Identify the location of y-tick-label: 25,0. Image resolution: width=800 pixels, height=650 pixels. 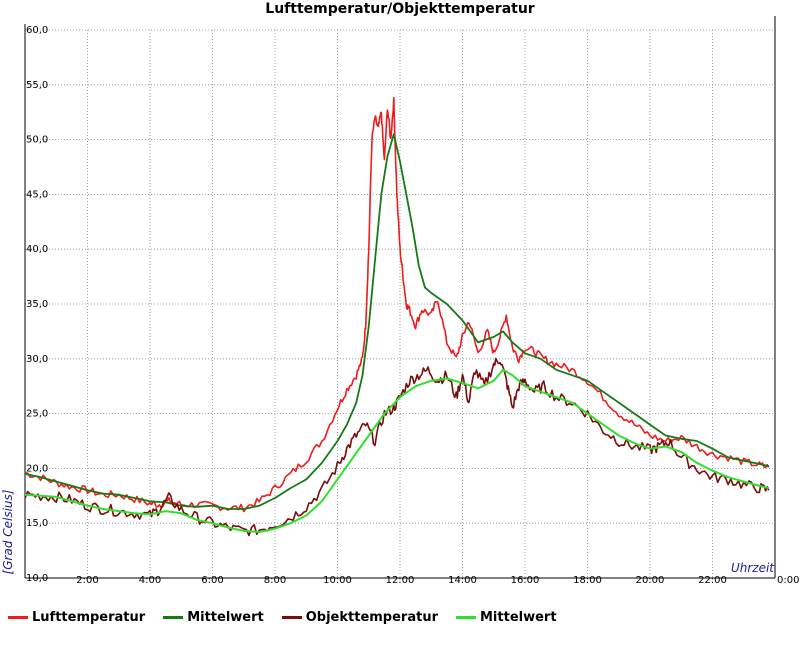
(37, 414).